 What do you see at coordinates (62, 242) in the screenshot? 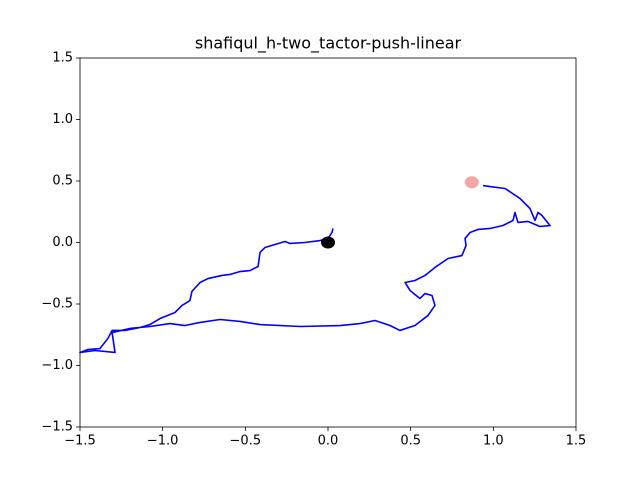
I see `y-tick-label: 0.0` at bounding box center [62, 242].